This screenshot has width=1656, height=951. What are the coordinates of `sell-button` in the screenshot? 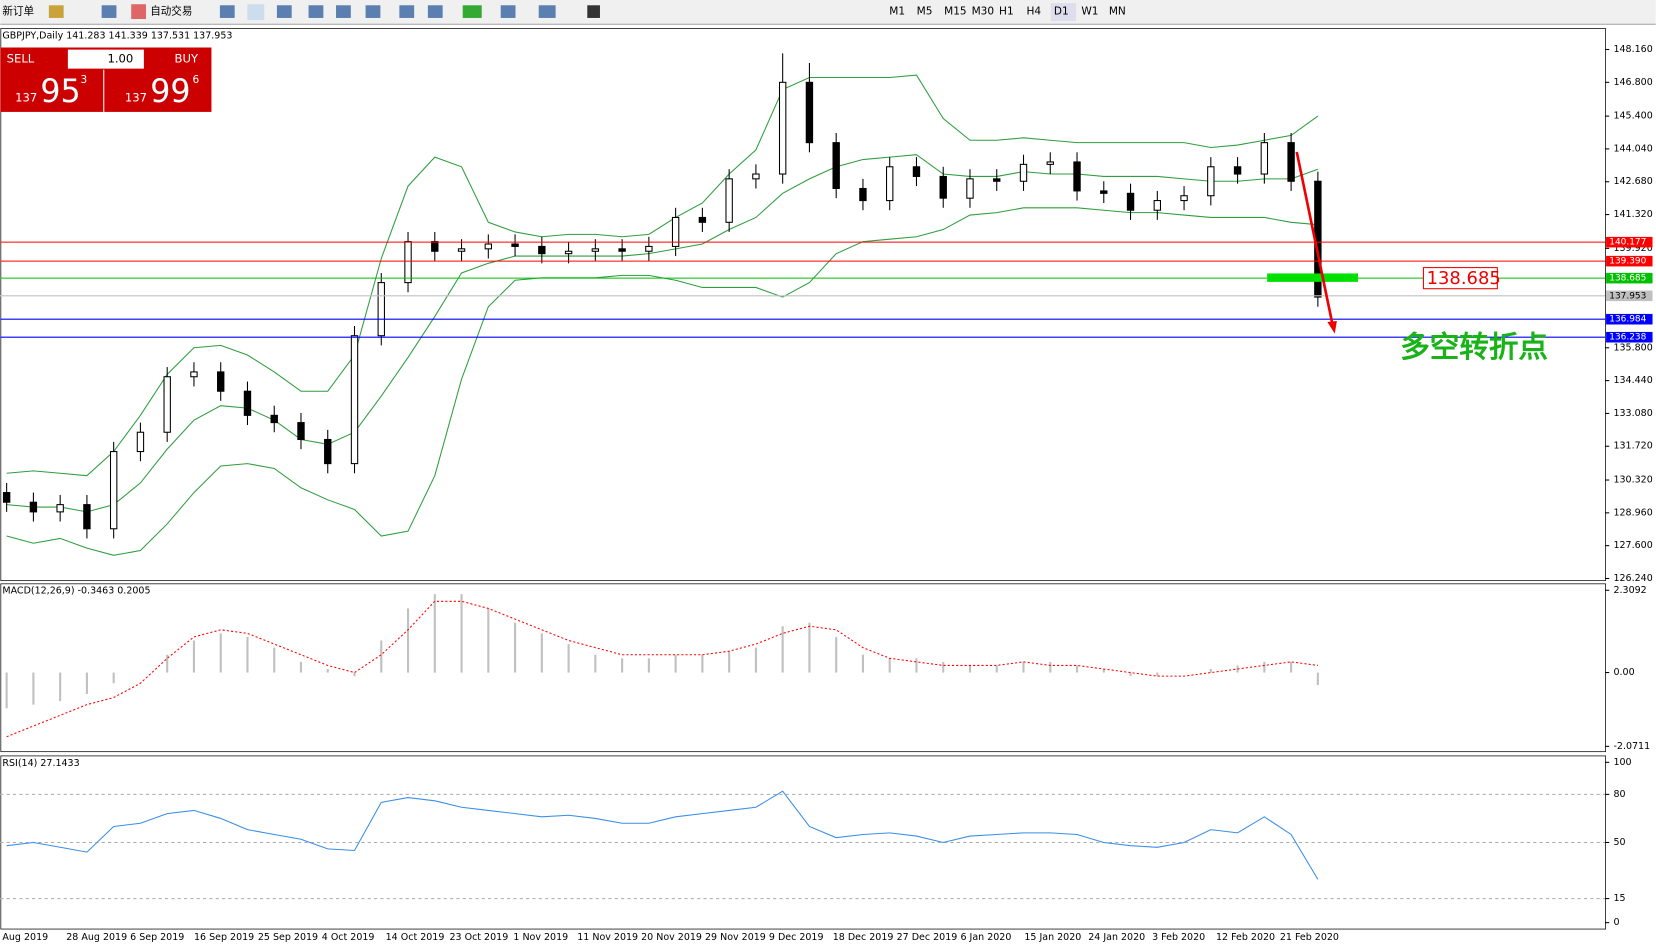 It's located at (34, 59).